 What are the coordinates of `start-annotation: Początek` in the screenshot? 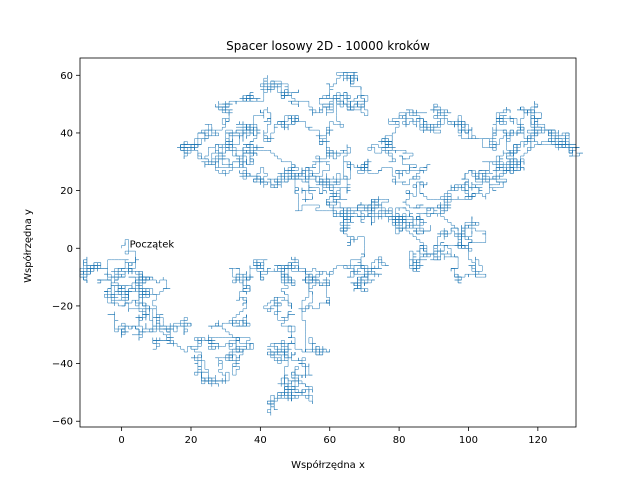 It's located at (152, 244).